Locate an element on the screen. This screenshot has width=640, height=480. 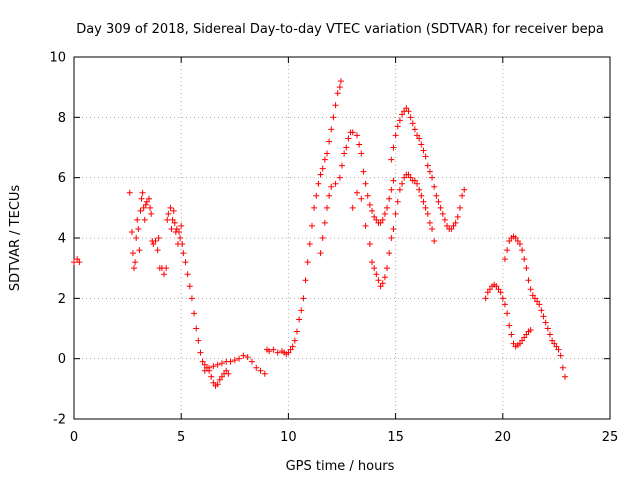
x-tick-label: 15 is located at coordinates (395, 437).